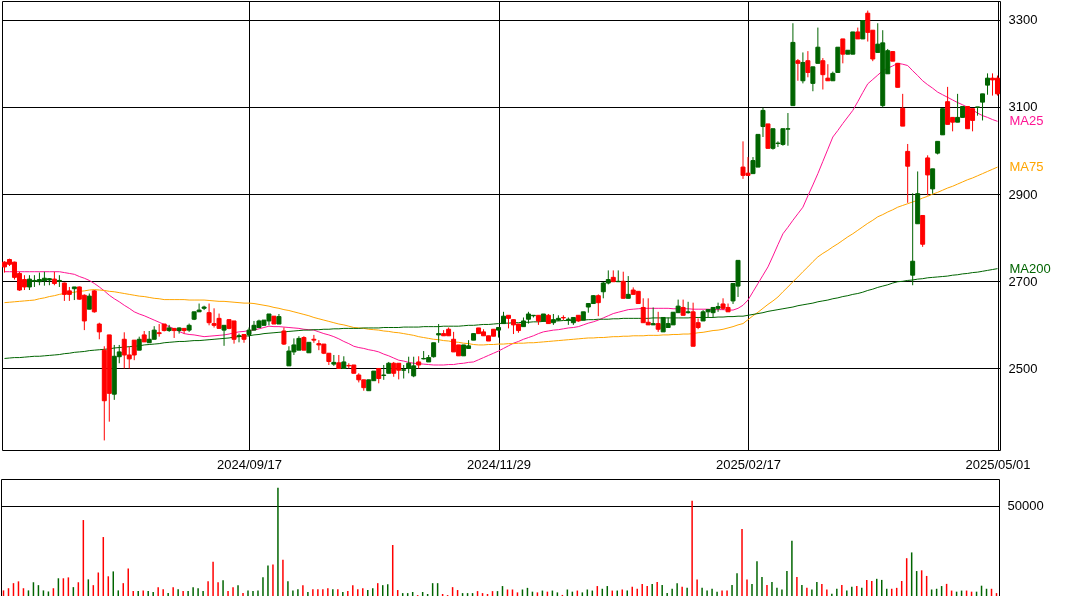  What do you see at coordinates (1030, 268) in the screenshot?
I see `series-label: MA200` at bounding box center [1030, 268].